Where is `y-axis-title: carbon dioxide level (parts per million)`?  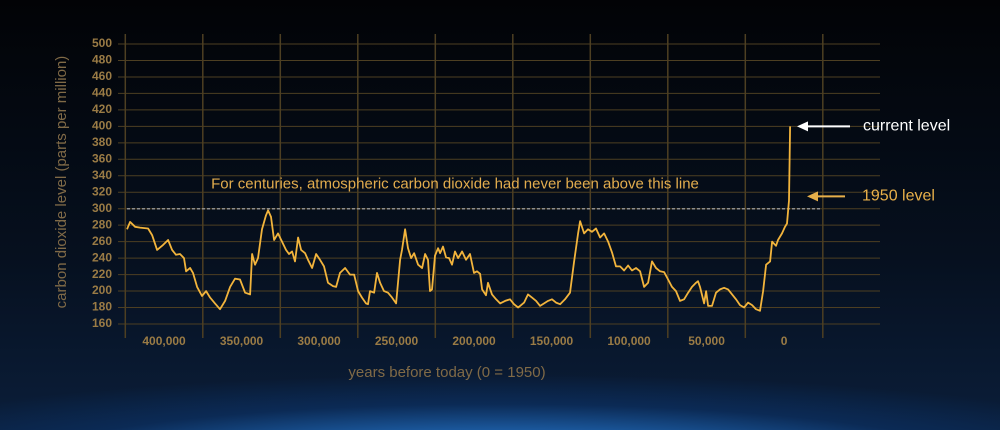 y-axis-title: carbon dioxide level (parts per million) is located at coordinates (61, 182).